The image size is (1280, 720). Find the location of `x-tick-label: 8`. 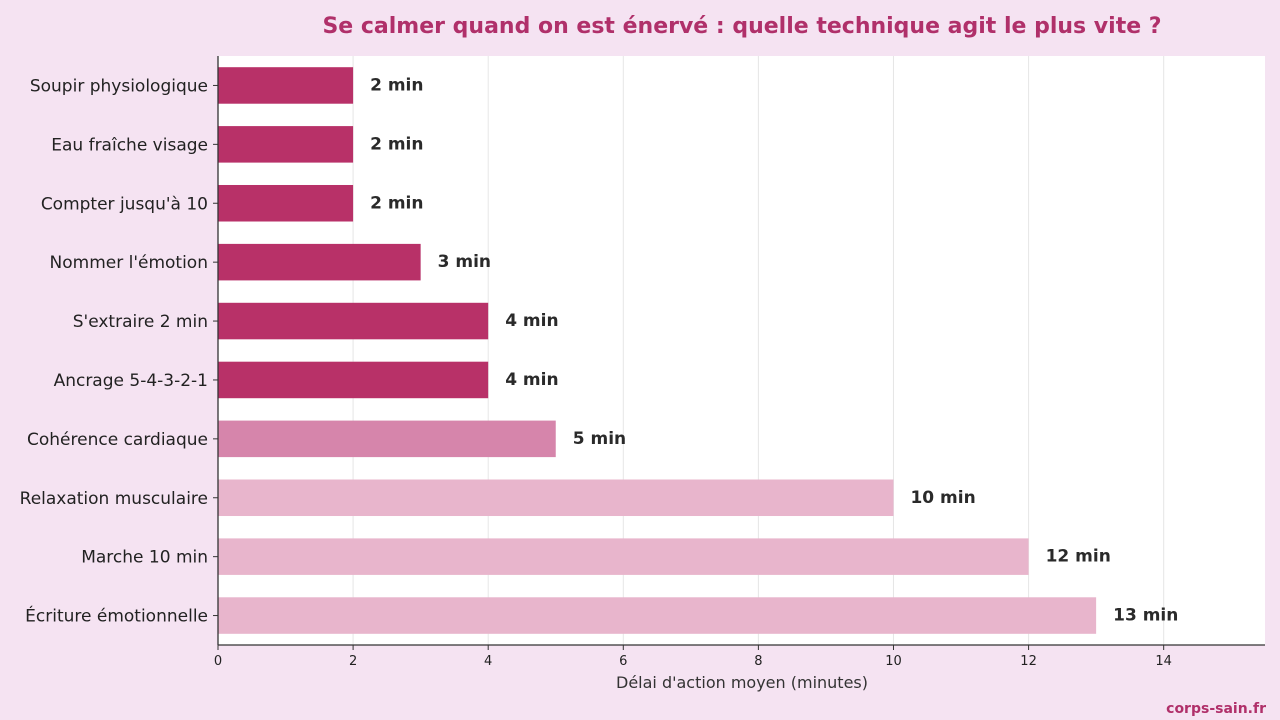

x-tick-label: 8 is located at coordinates (758, 661).